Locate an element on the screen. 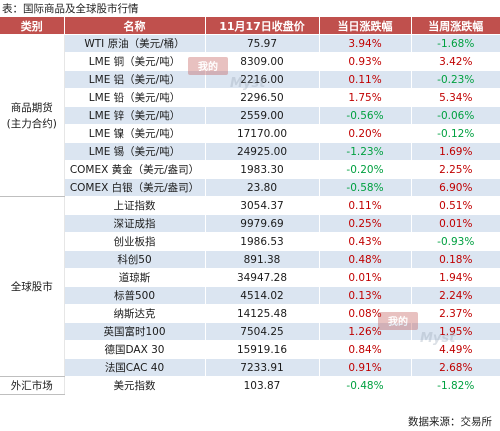 This screenshot has height=431, width=500. name-cell: 道琼斯 is located at coordinates (134, 277).